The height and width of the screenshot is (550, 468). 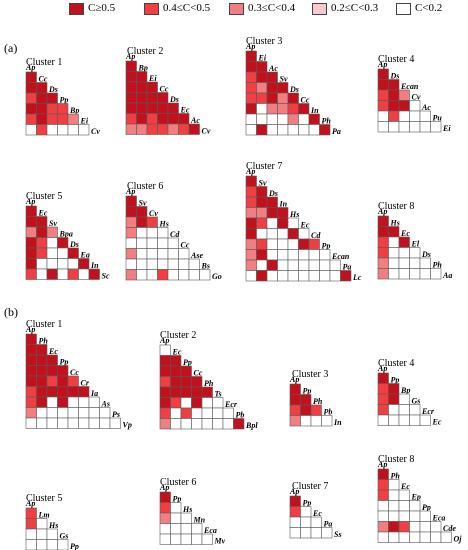 I want to click on species-label: Bpl, so click(x=251, y=425).